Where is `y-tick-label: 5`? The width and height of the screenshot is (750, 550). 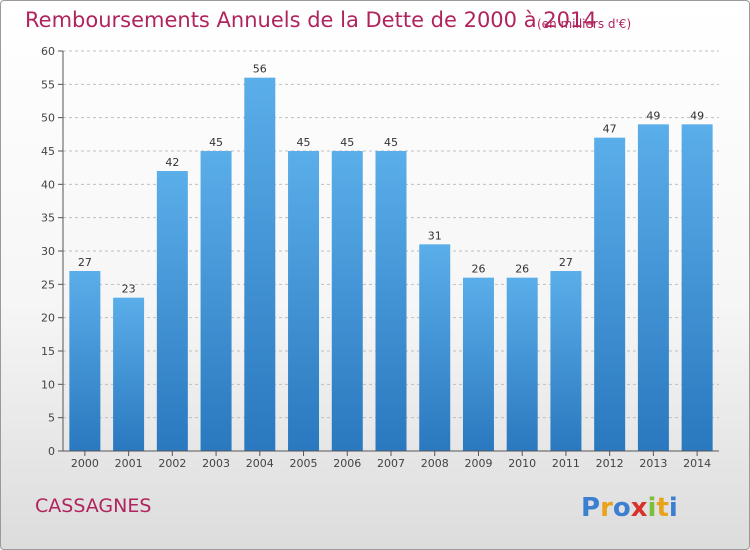
y-tick-label: 5 is located at coordinates (51, 418).